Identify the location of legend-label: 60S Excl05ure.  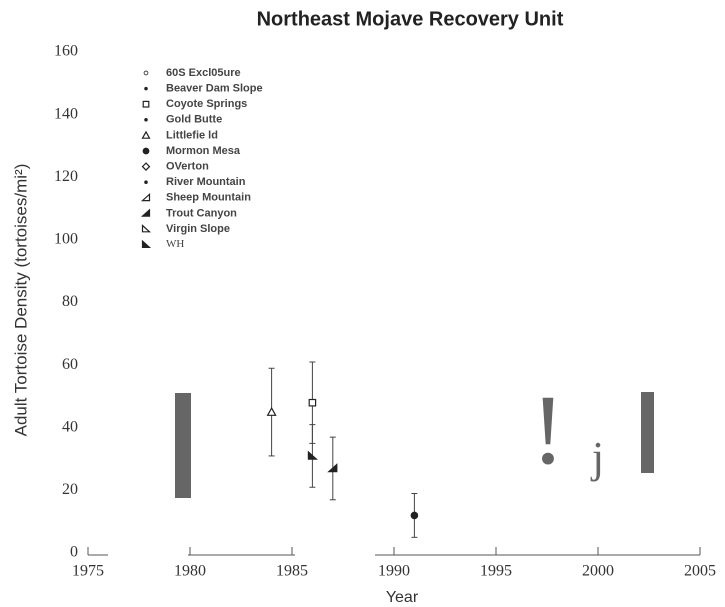
(203, 73).